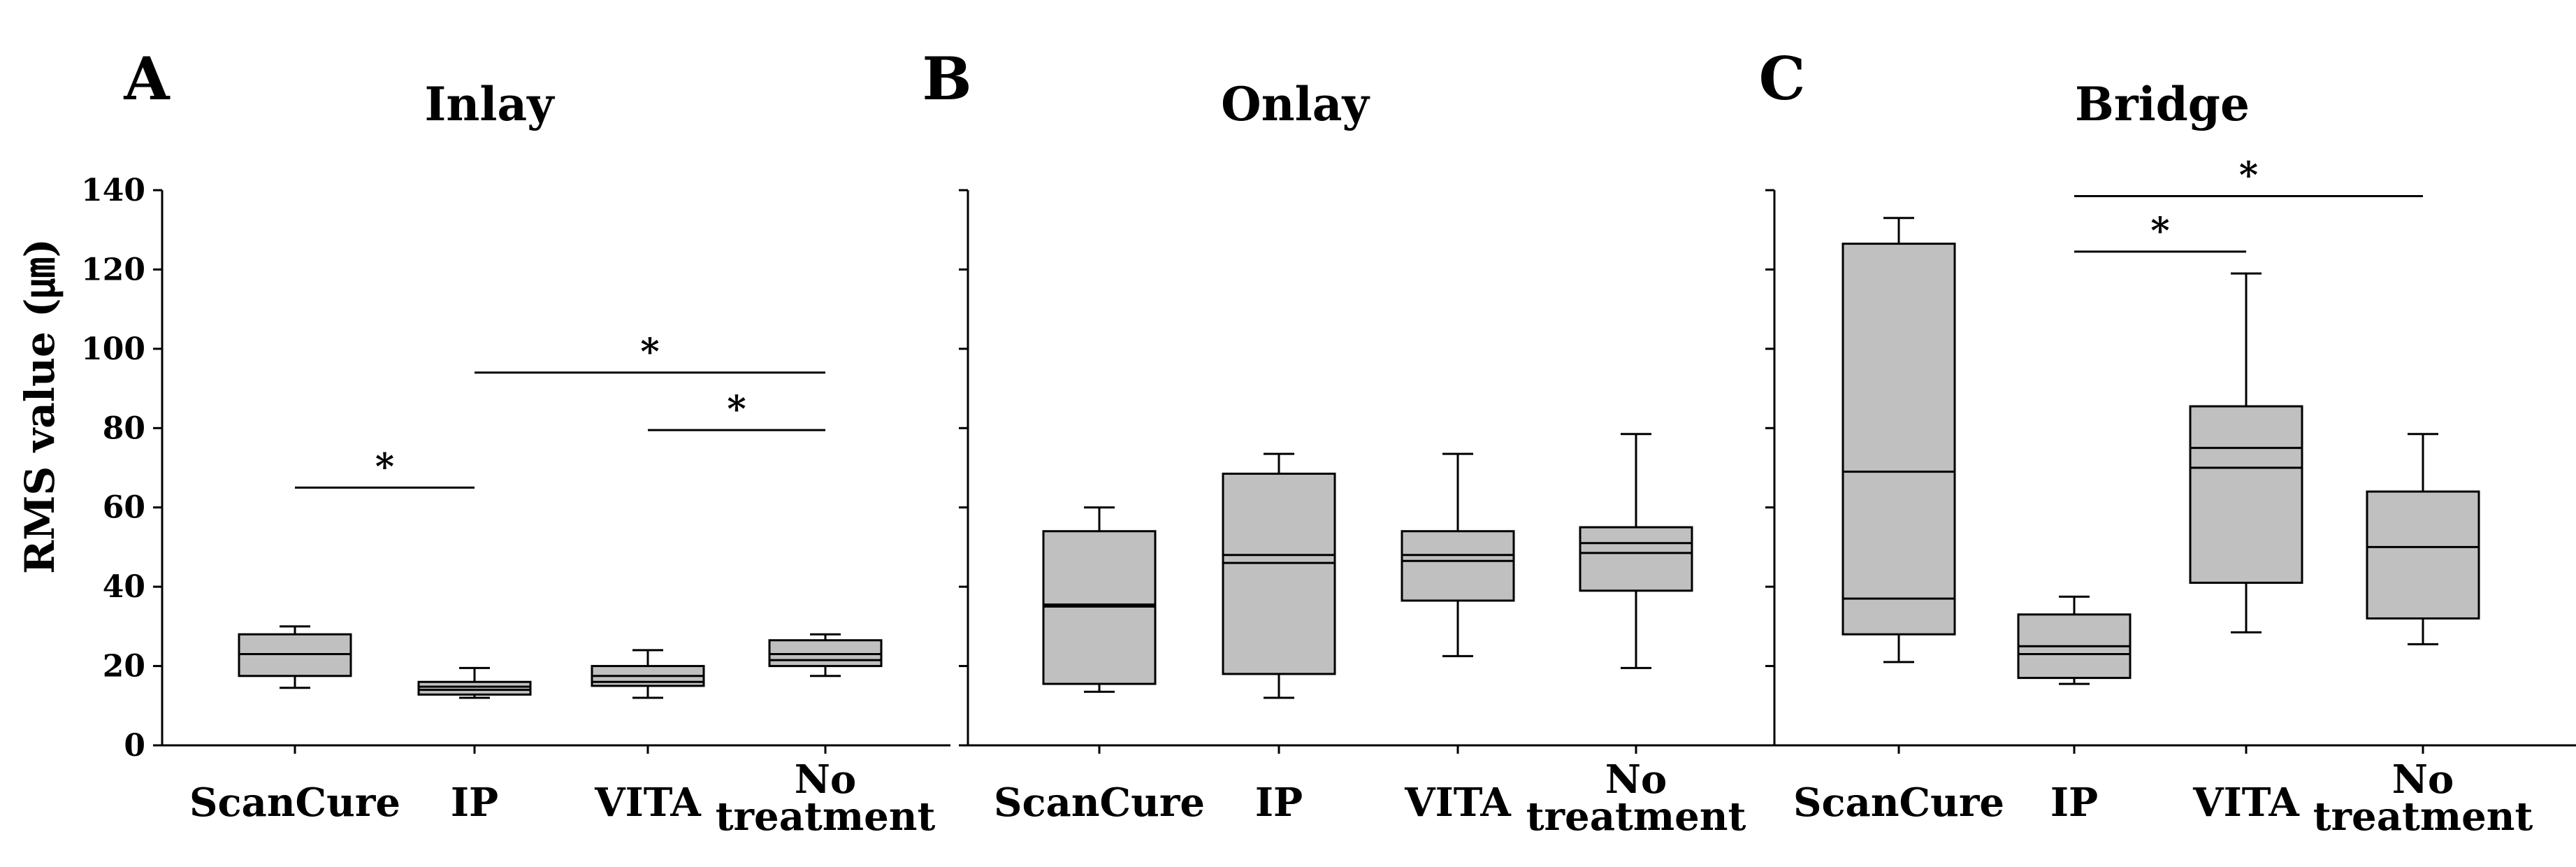 This screenshot has width=2576, height=867. Describe the element at coordinates (1636, 559) in the screenshot. I see `panel-b-no-treatment-box` at that location.